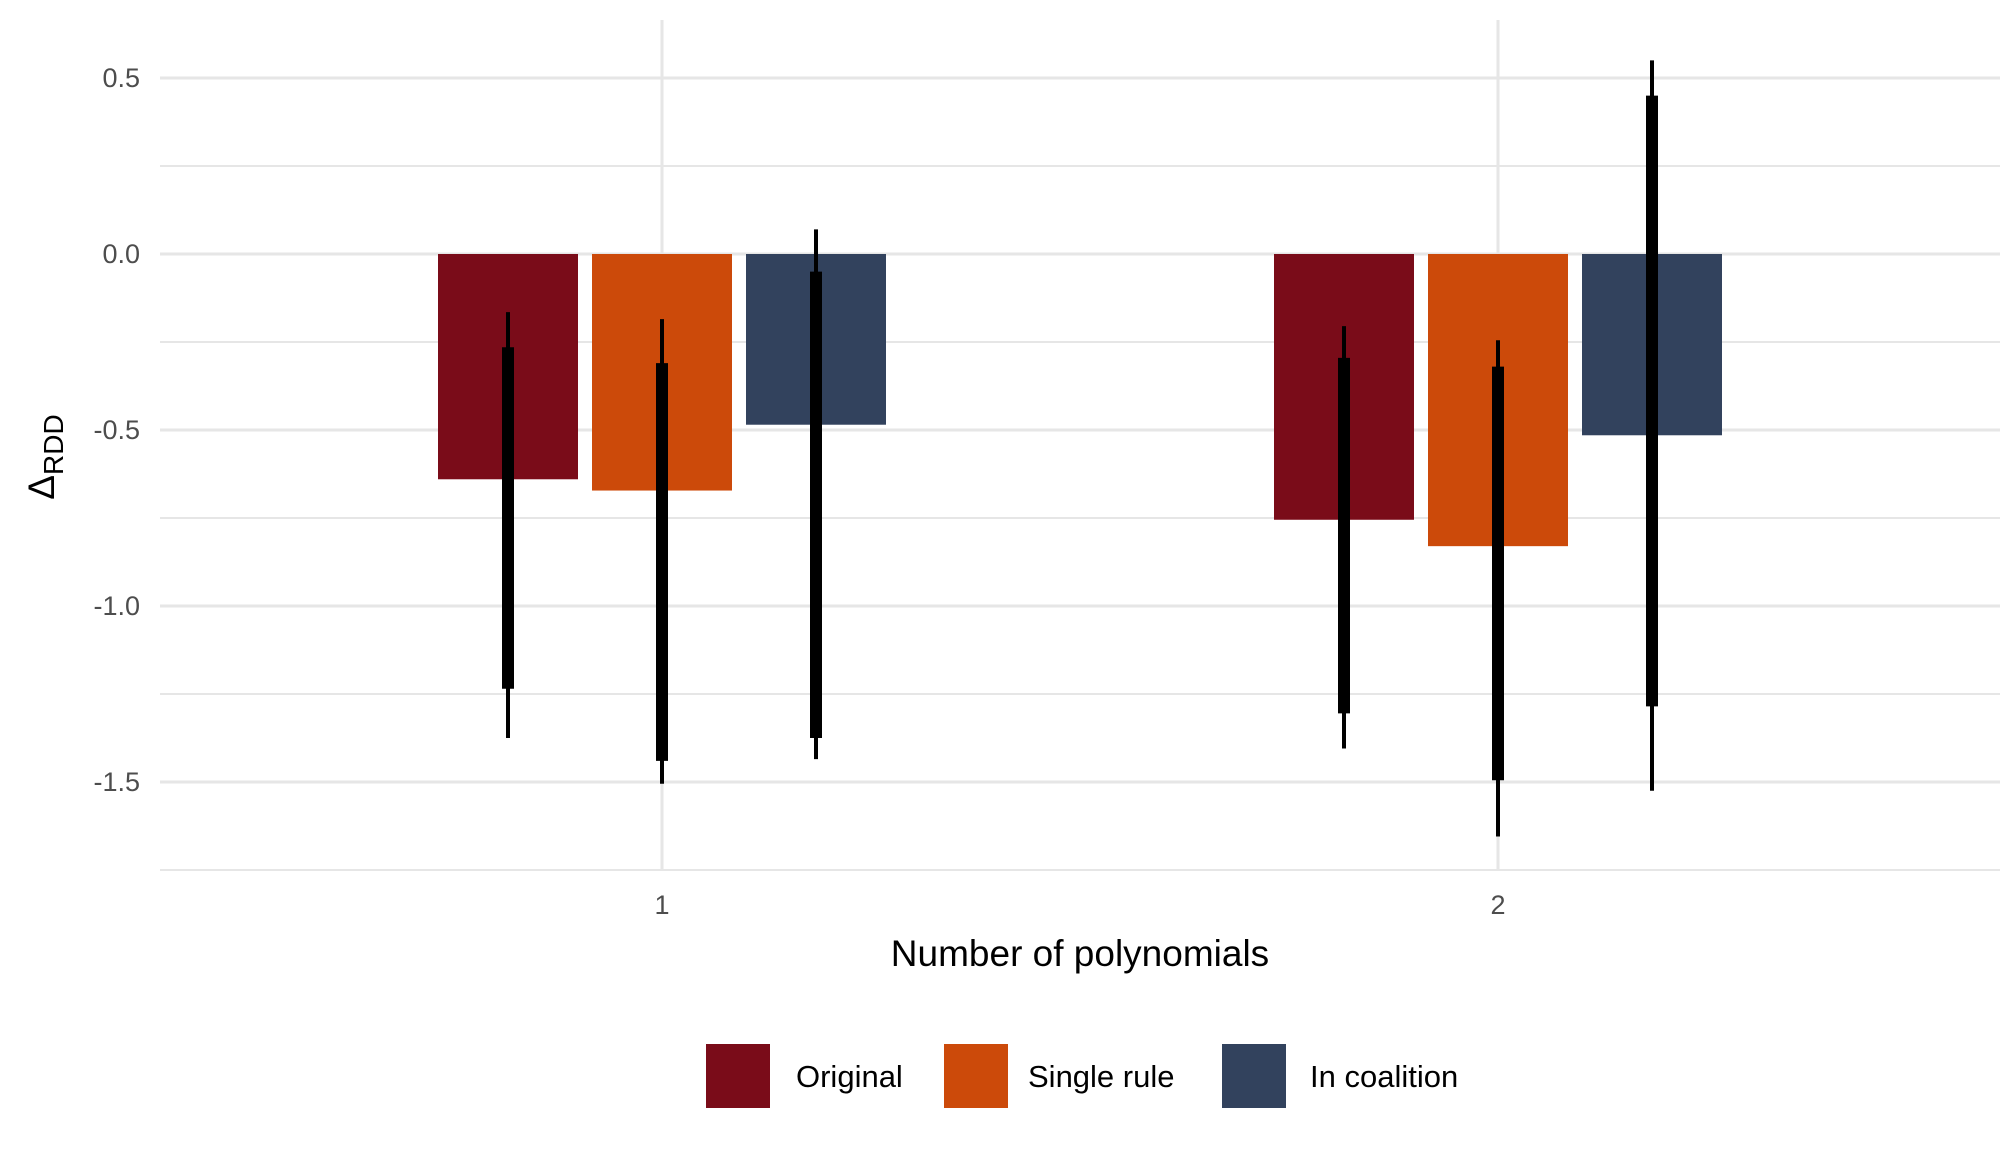  What do you see at coordinates (116, 782) in the screenshot?
I see `y-tick-label: -1.5` at bounding box center [116, 782].